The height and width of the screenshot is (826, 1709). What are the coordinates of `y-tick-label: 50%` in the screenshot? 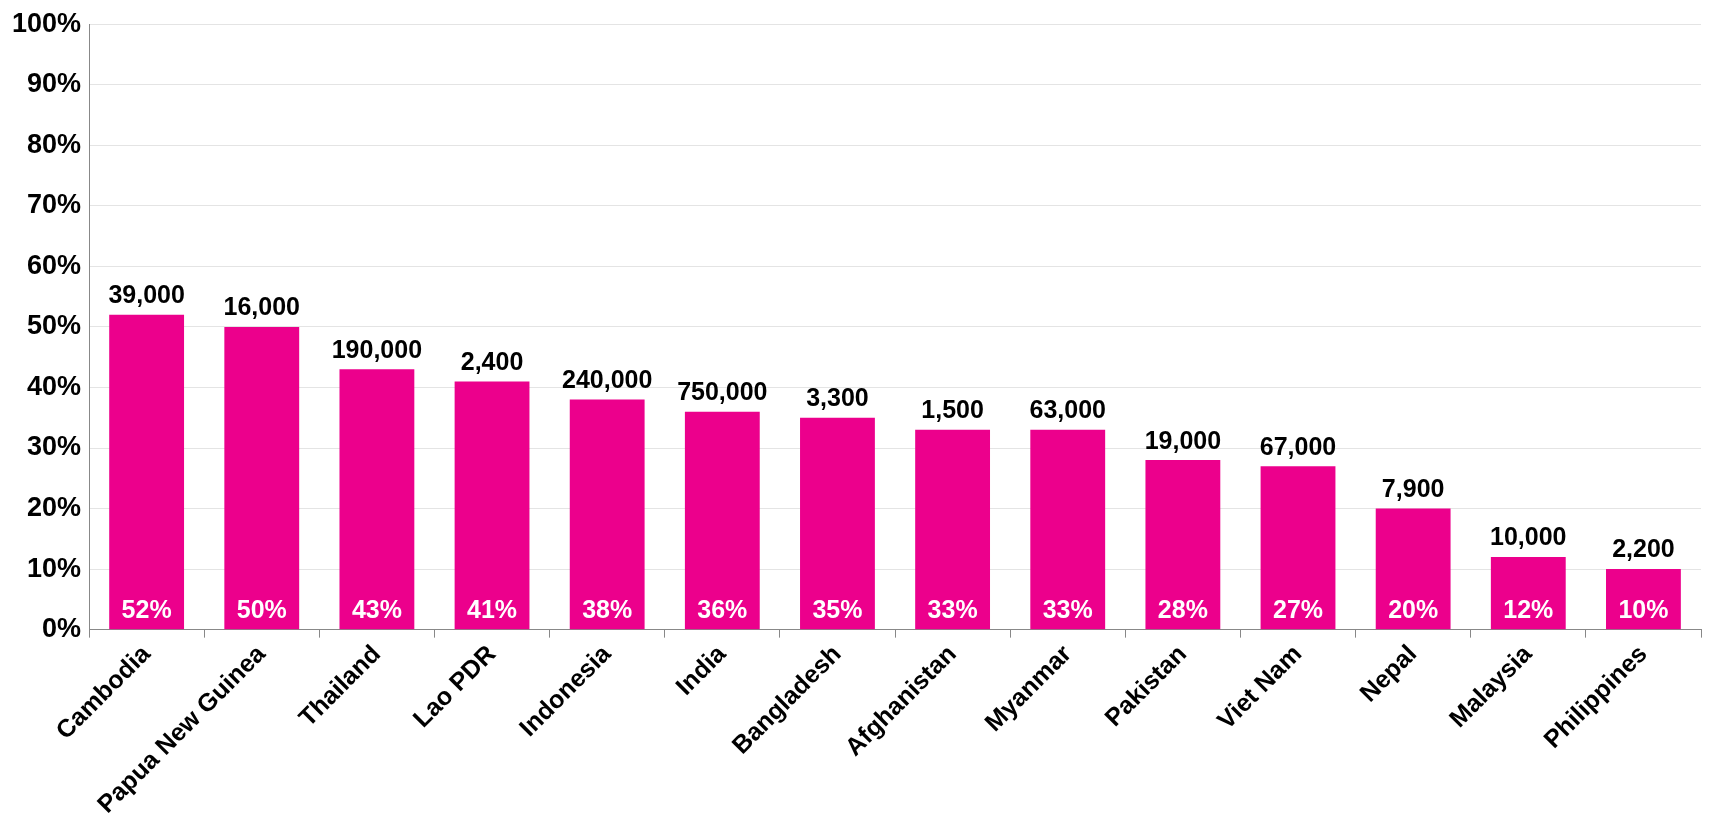 It's located at (54, 325).